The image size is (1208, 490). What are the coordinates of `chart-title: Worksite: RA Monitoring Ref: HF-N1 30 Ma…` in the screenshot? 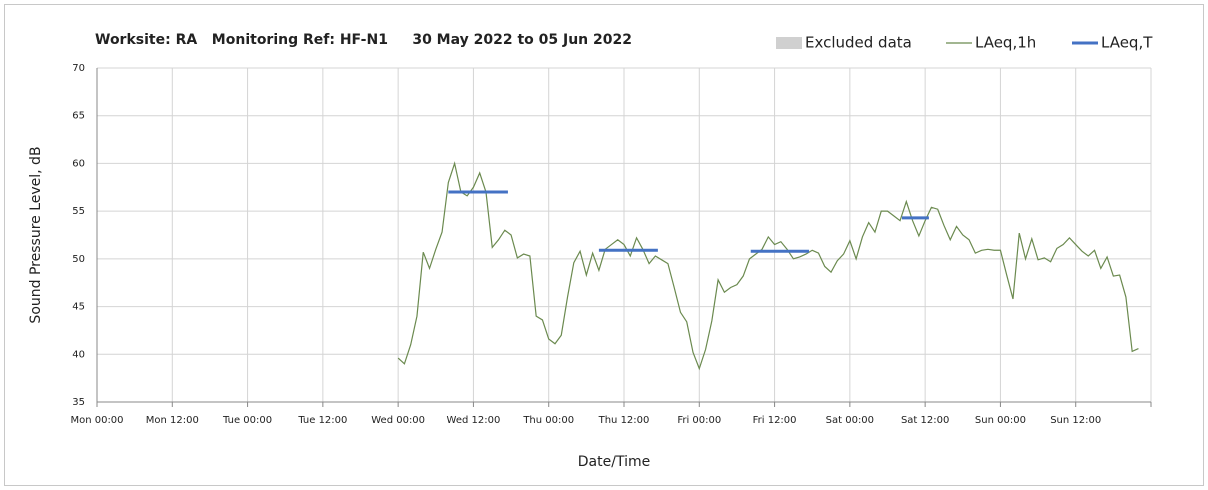 It's located at (363, 40).